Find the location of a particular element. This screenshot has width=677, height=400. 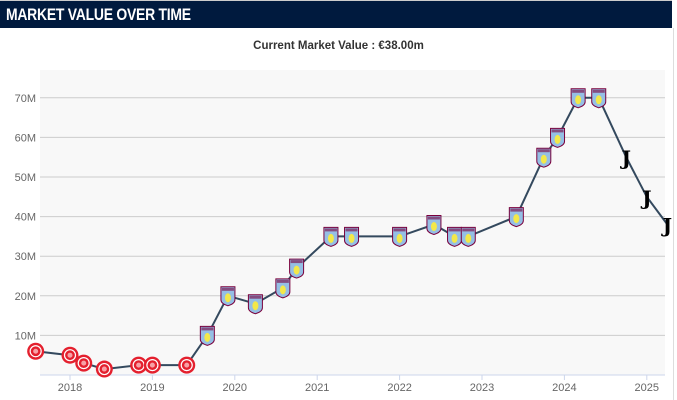

x-tick-label: 2024 is located at coordinates (564, 388).